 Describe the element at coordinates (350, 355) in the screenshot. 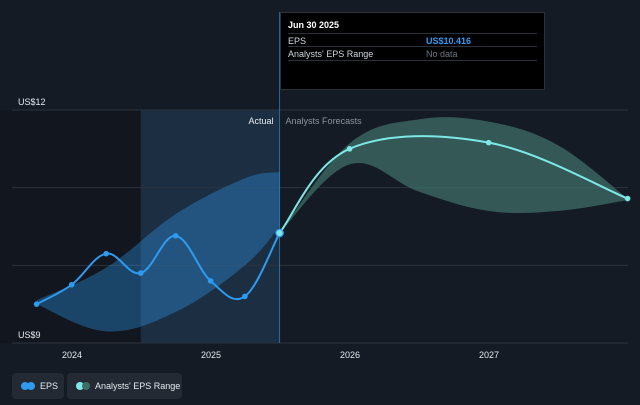

I see `x-tick-2026: 2026` at that location.